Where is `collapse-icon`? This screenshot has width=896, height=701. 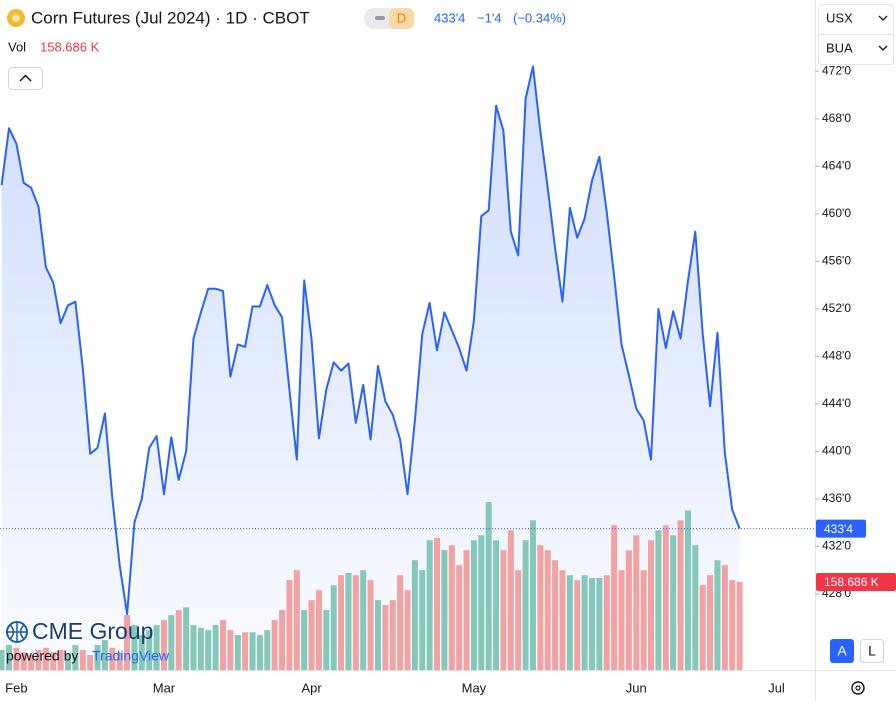
collapse-icon is located at coordinates (25, 78).